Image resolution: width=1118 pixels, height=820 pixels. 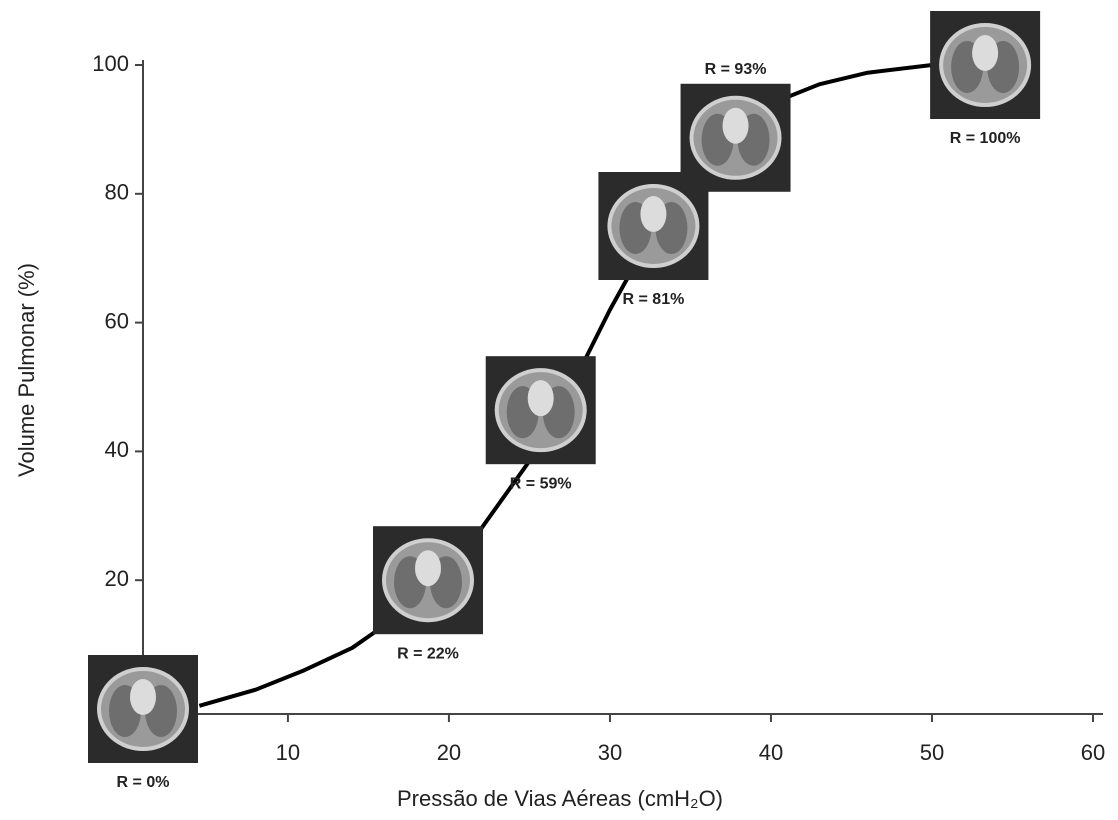 I want to click on x-tick-label: 50, so click(x=932, y=752).